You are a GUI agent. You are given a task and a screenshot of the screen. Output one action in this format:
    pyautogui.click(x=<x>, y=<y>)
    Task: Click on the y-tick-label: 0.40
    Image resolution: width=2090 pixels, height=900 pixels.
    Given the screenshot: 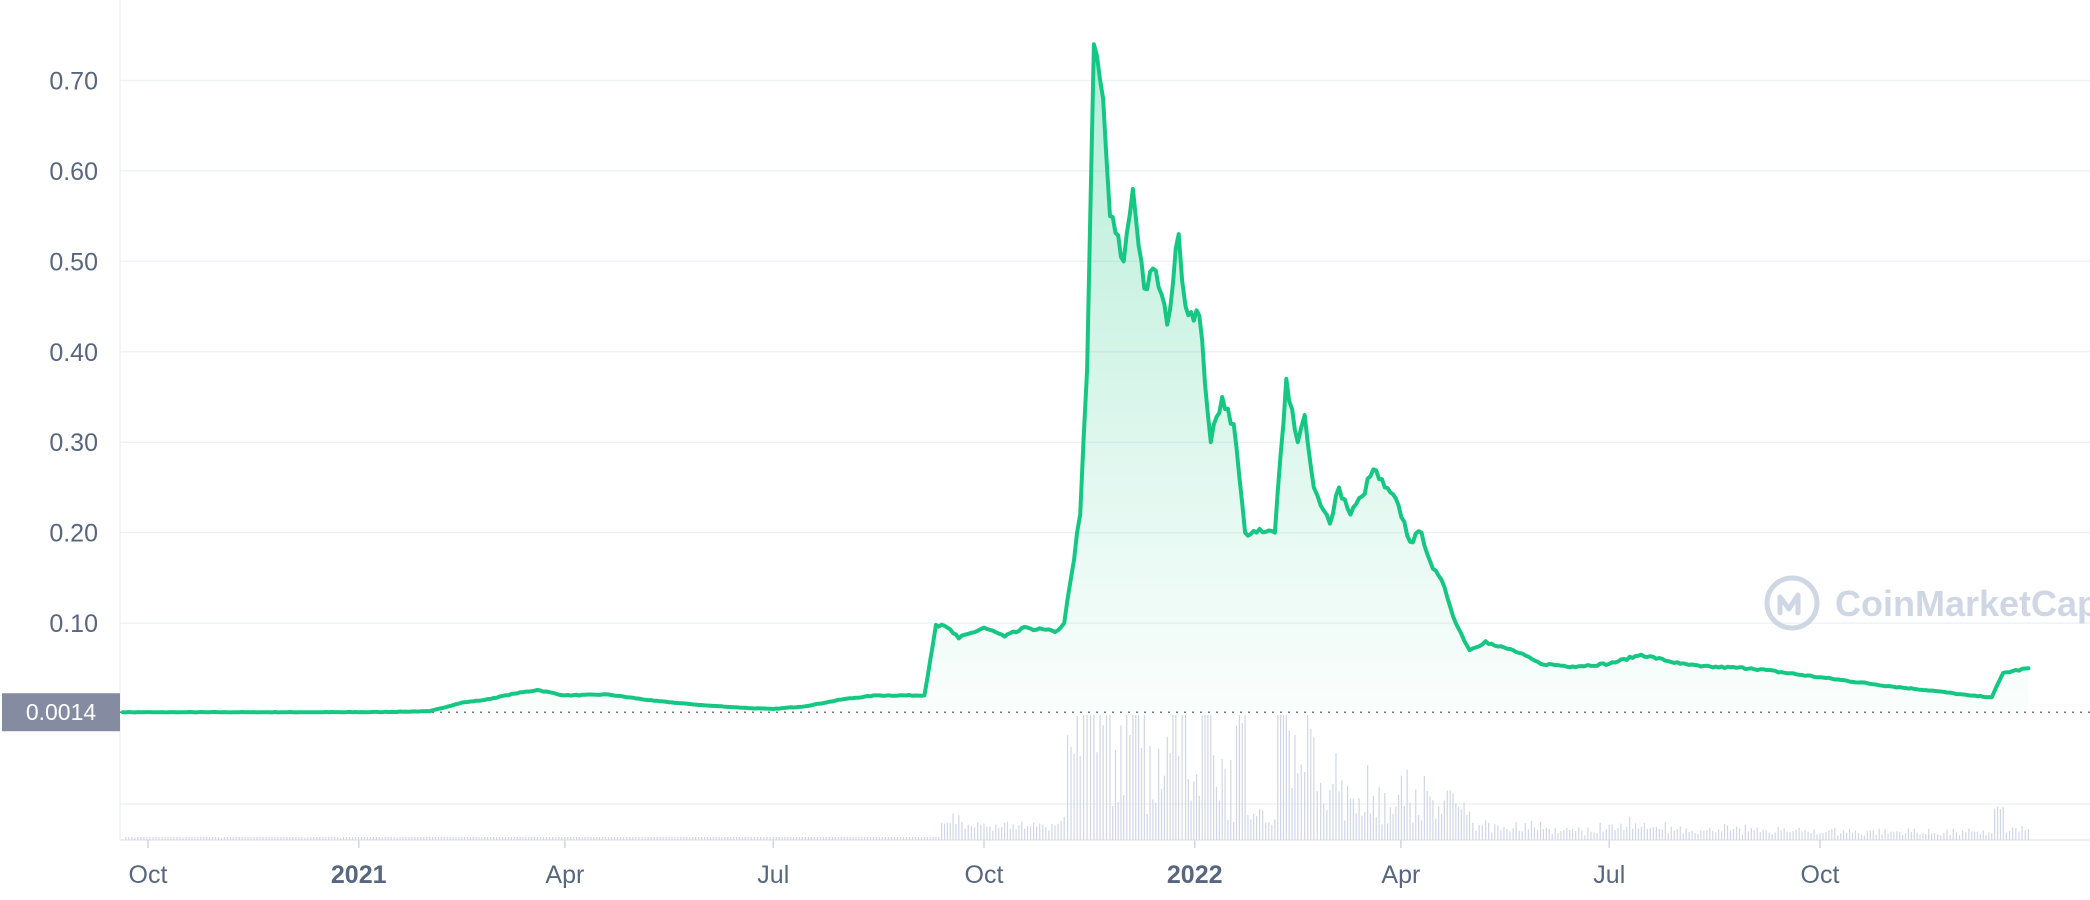 What is the action you would take?
    pyautogui.click(x=73, y=353)
    